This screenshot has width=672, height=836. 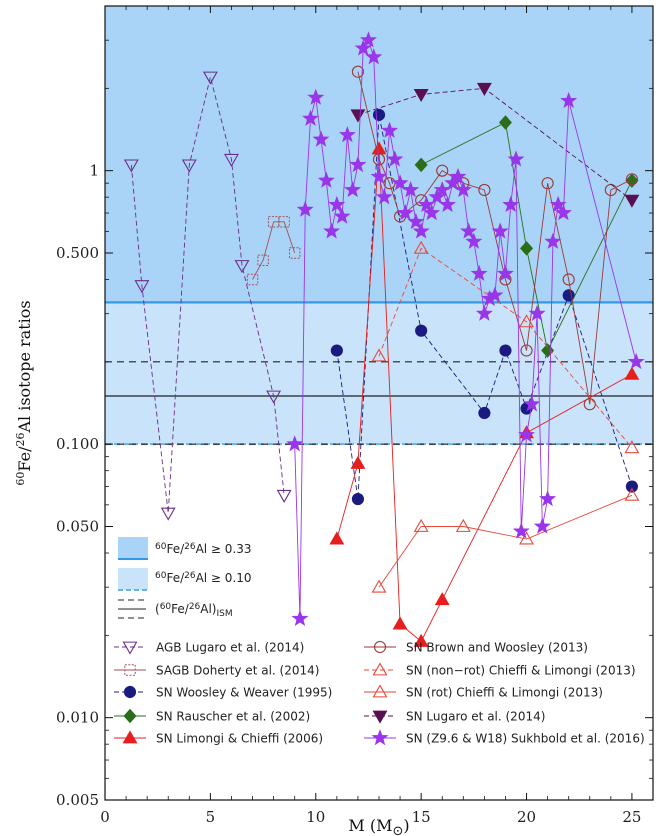 What do you see at coordinates (203, 549) in the screenshot?
I see `legend-band-033-label: 60Fe/26Al ≥ 0.33` at bounding box center [203, 549].